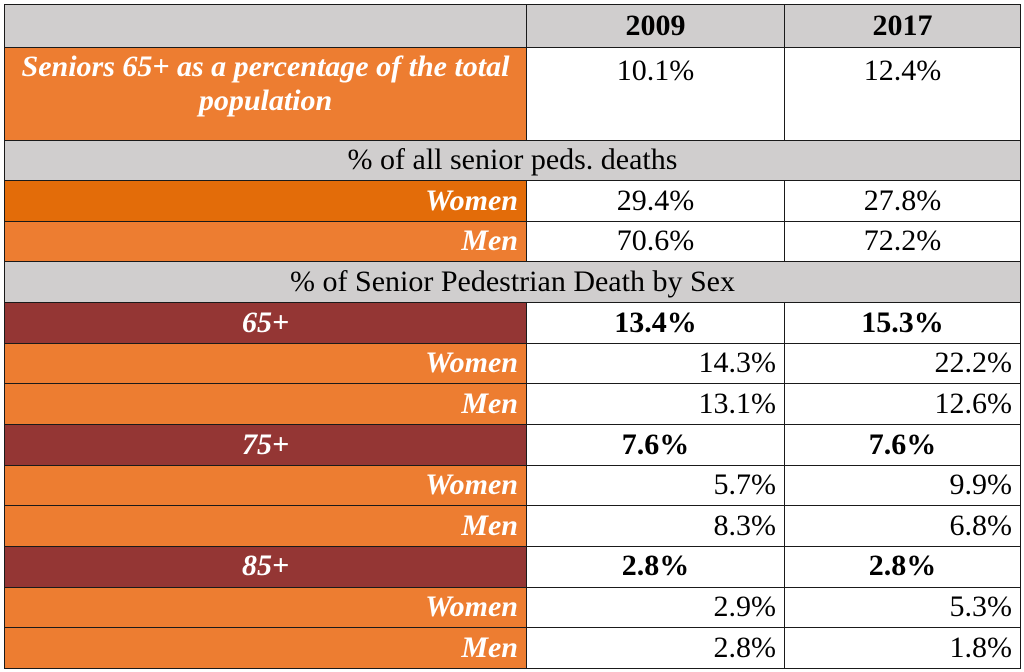 The image size is (1024, 672). I want to click on value-2009: 8.3%, so click(655, 526).